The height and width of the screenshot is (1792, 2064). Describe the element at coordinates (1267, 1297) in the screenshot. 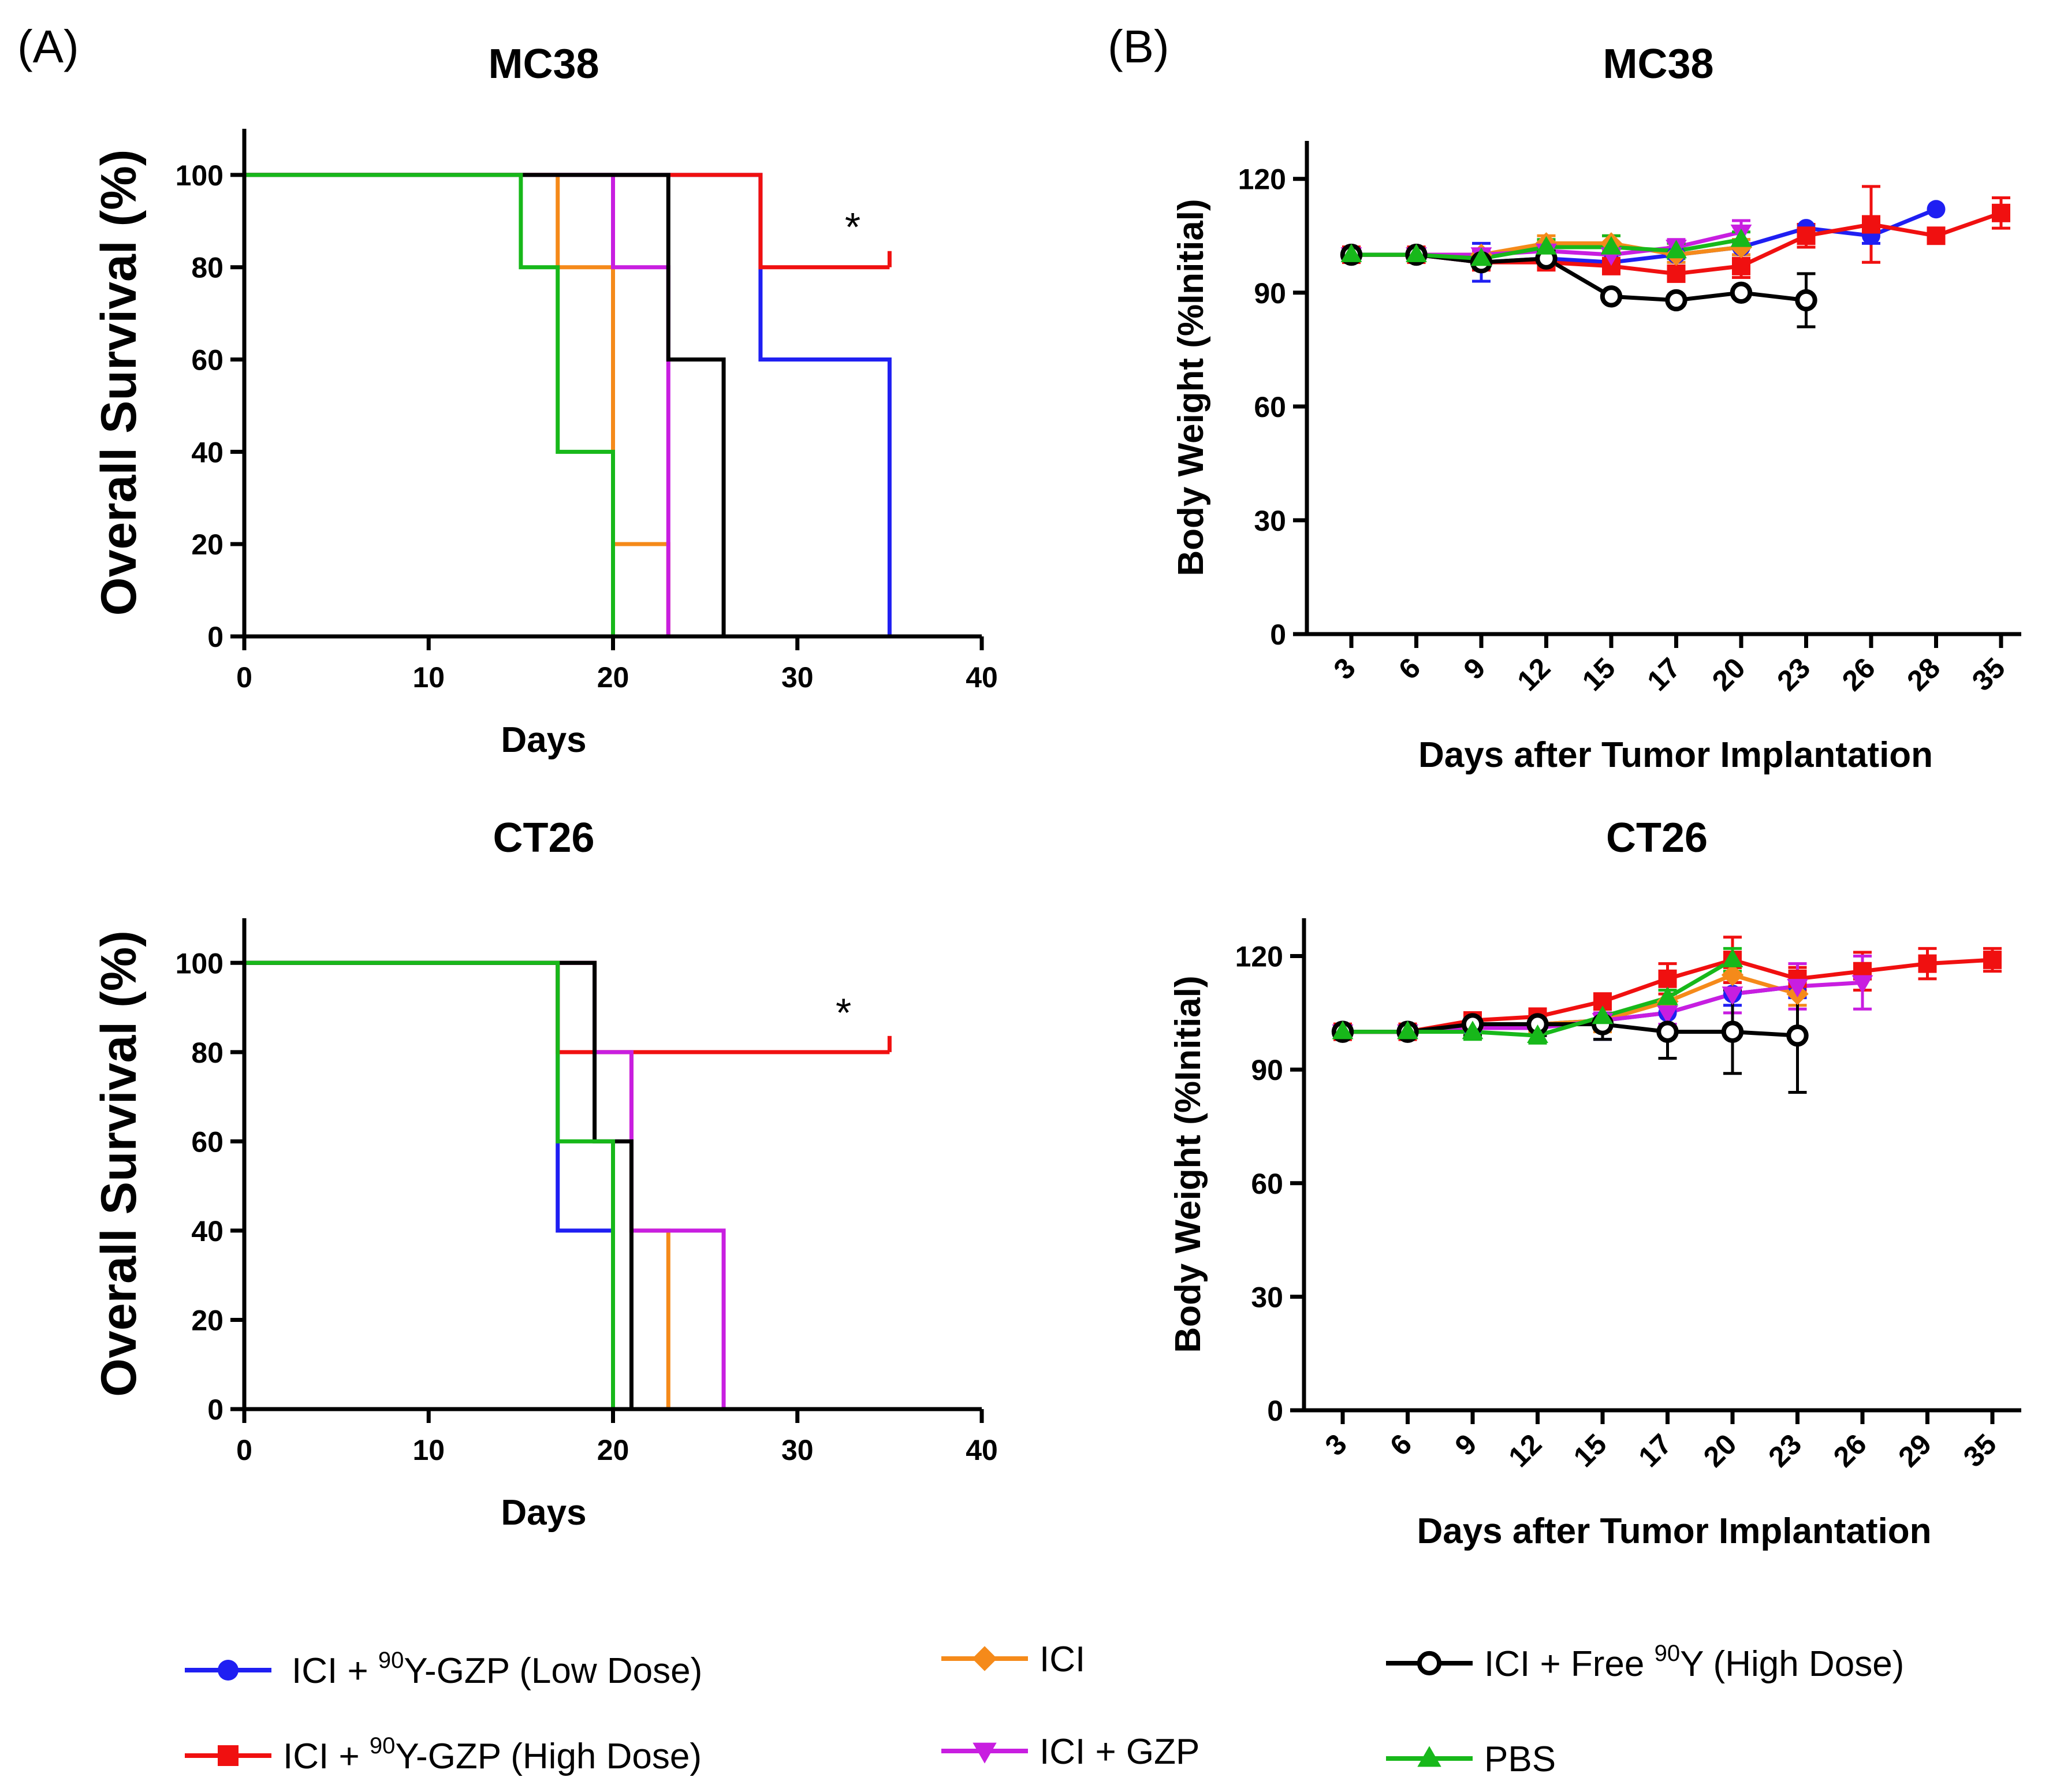

I see `y-tick-label: 30` at that location.